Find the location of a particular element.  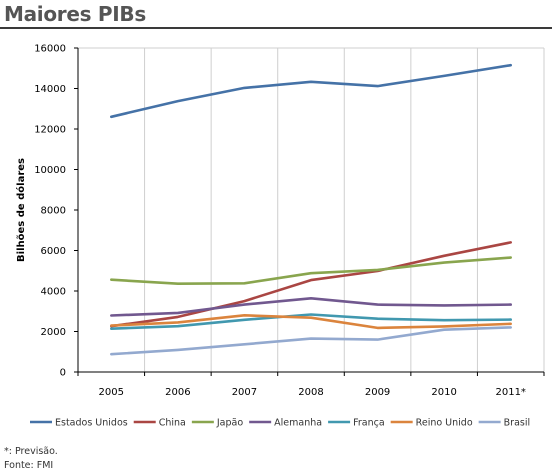

source-note: Fonte: FMI is located at coordinates (29, 465).